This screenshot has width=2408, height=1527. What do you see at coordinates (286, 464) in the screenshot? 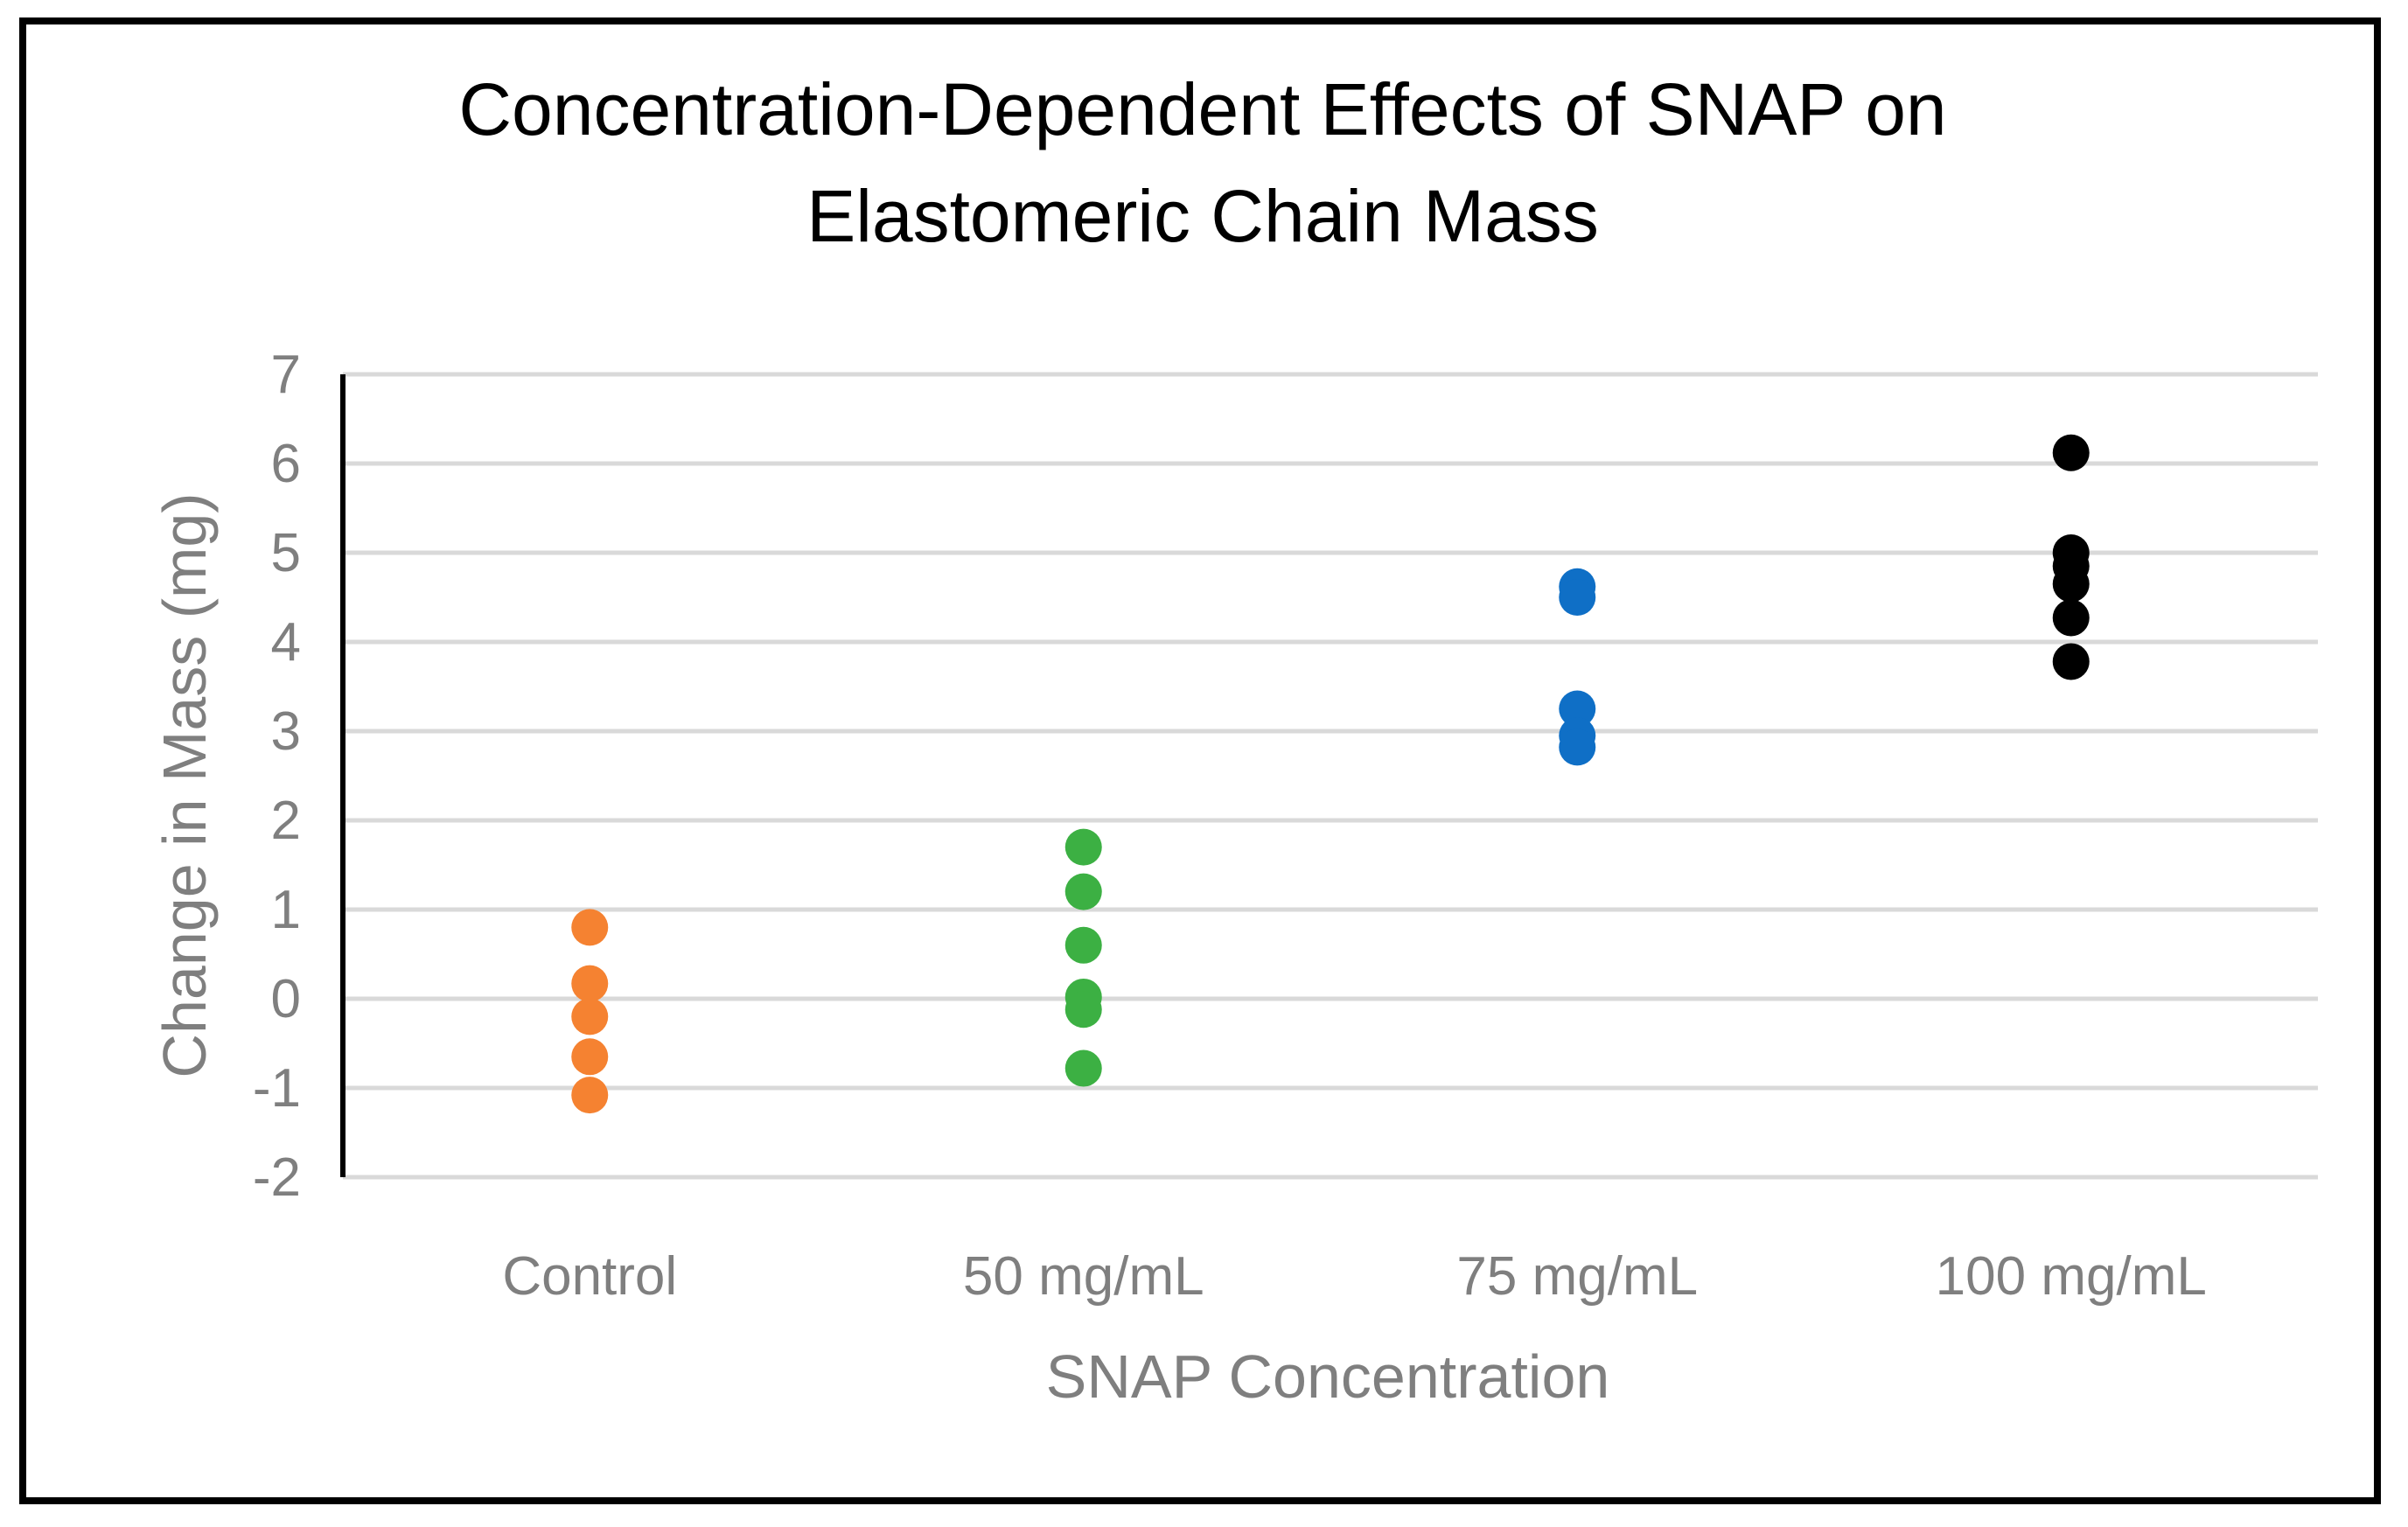
I see `y-tick-label-8: 6` at bounding box center [286, 464].